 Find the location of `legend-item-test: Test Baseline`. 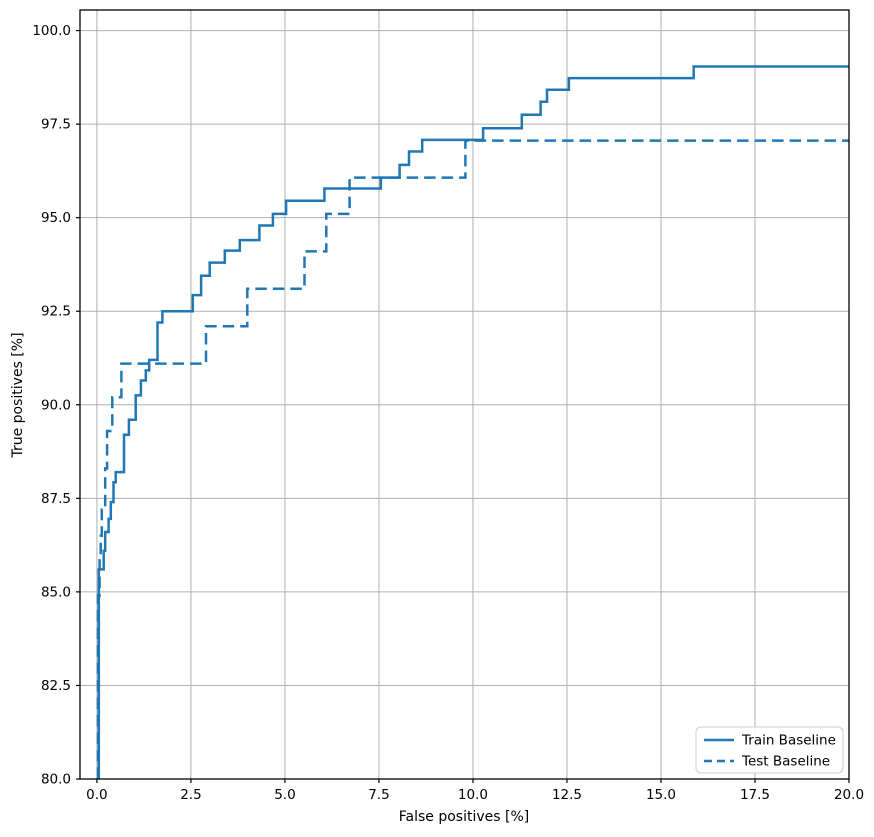

legend-item-test: Test Baseline is located at coordinates (767, 762).